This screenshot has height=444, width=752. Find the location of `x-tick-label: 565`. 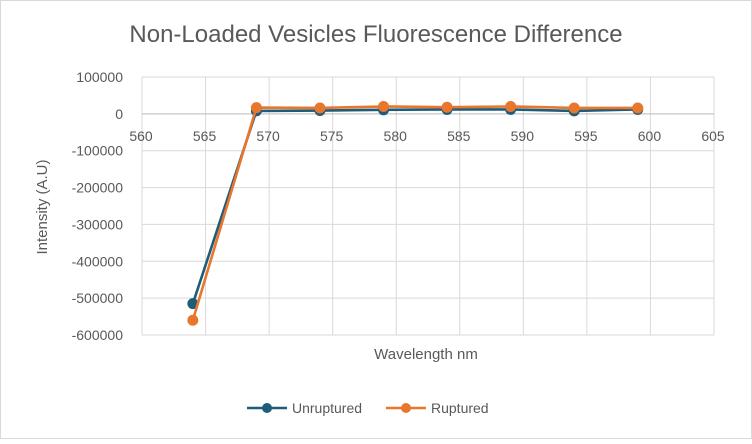

x-tick-label: 565 is located at coordinates (205, 136).